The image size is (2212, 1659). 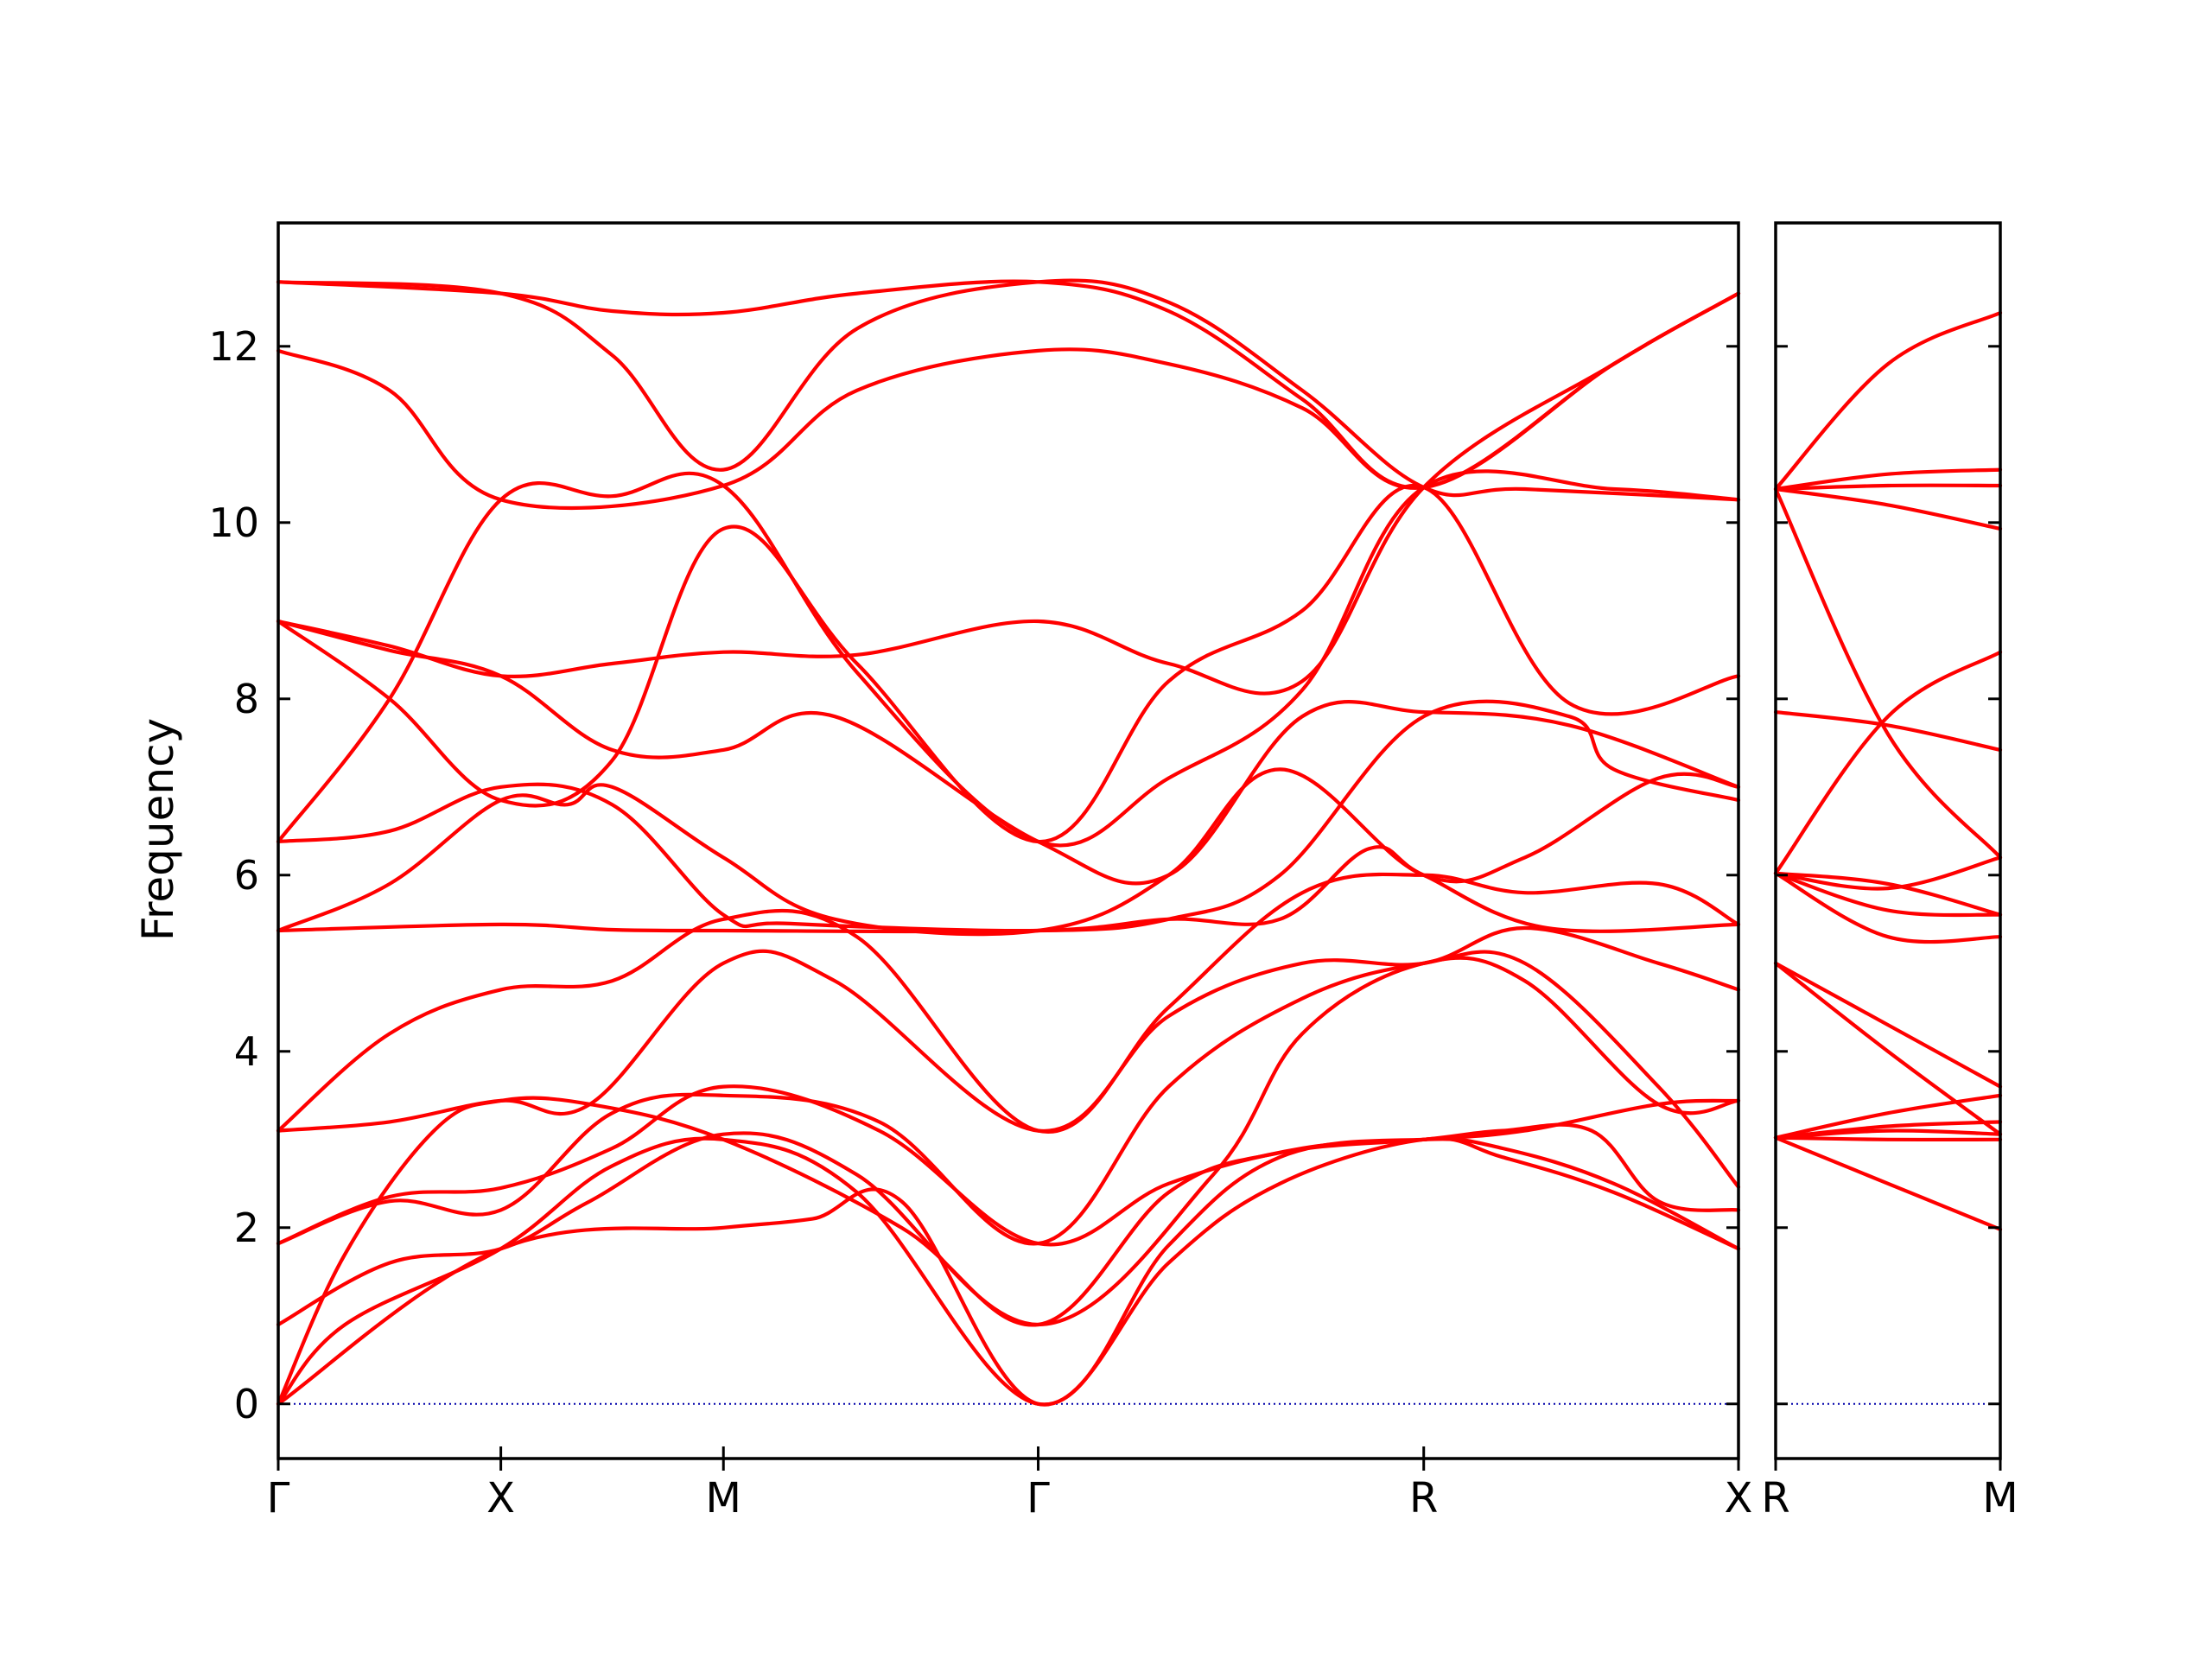 What do you see at coordinates (246, 1051) in the screenshot?
I see `y-tick-label: 4` at bounding box center [246, 1051].